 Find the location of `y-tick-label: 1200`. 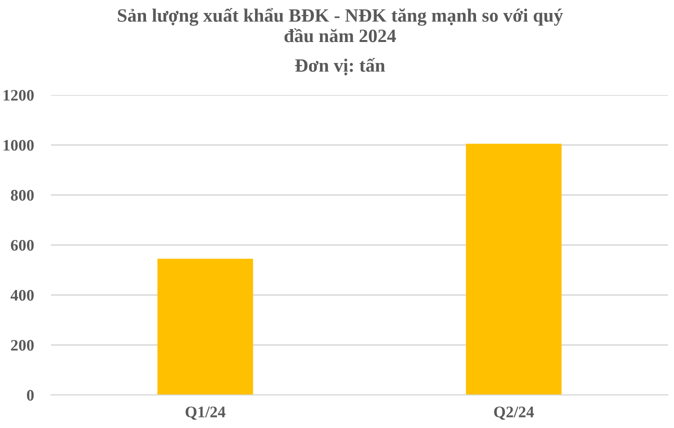

y-tick-label: 1200 is located at coordinates (19, 95).